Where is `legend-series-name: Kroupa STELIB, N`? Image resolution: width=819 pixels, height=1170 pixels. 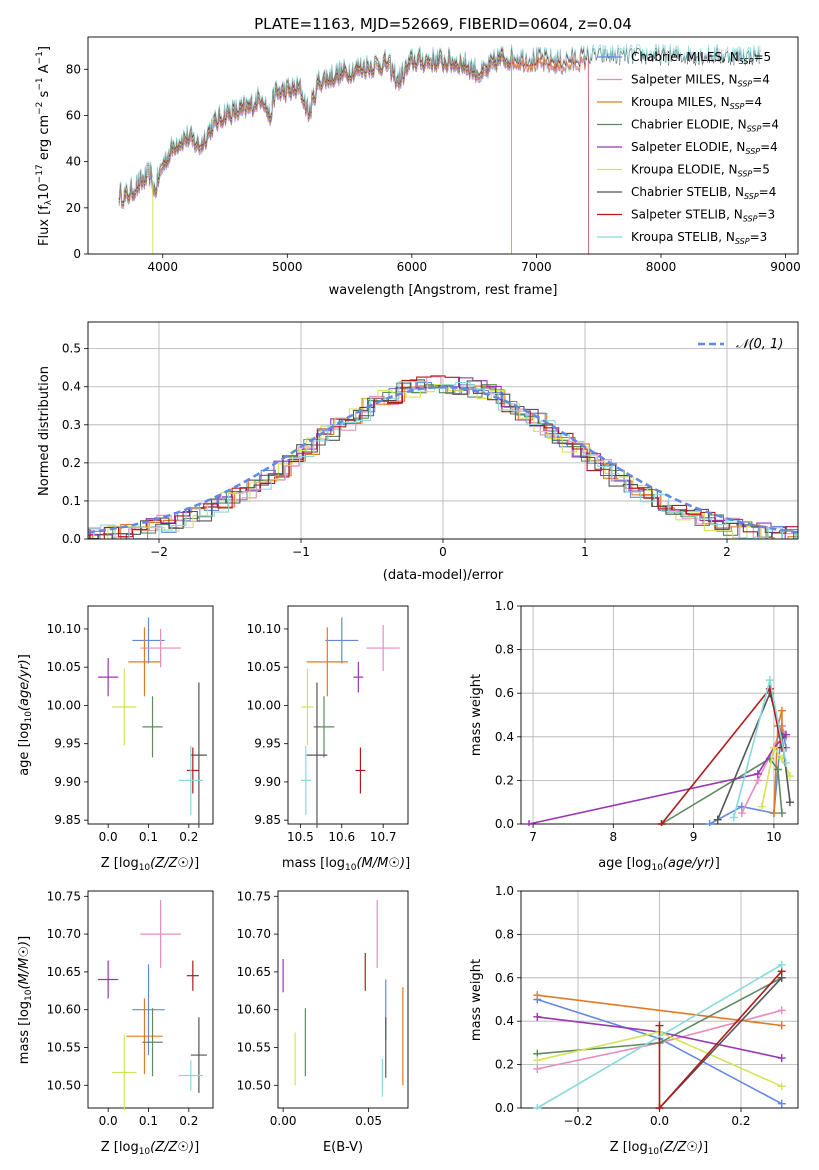 legend-series-name: Kroupa STELIB, N is located at coordinates (683, 237).